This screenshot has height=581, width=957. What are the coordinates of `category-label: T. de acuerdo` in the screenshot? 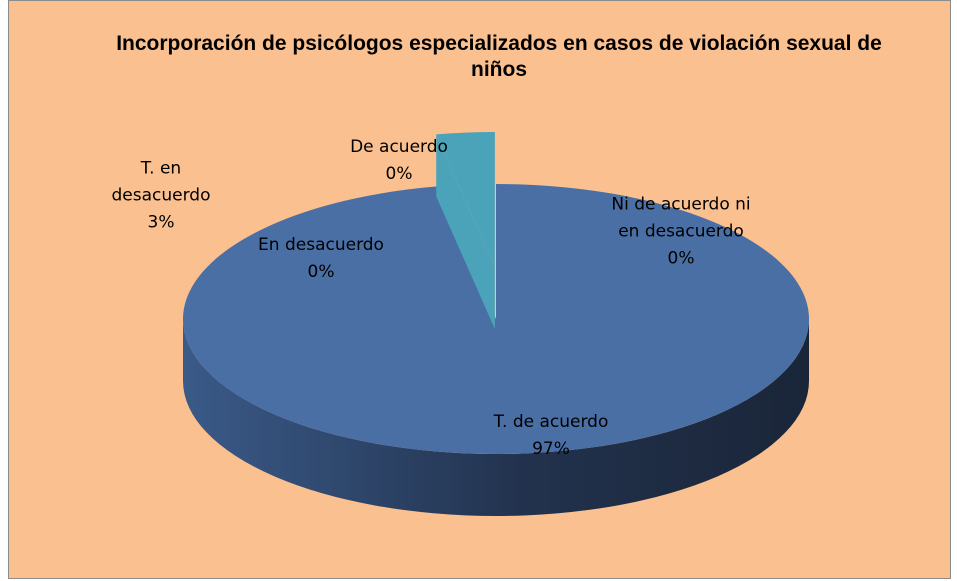 It's located at (551, 422).